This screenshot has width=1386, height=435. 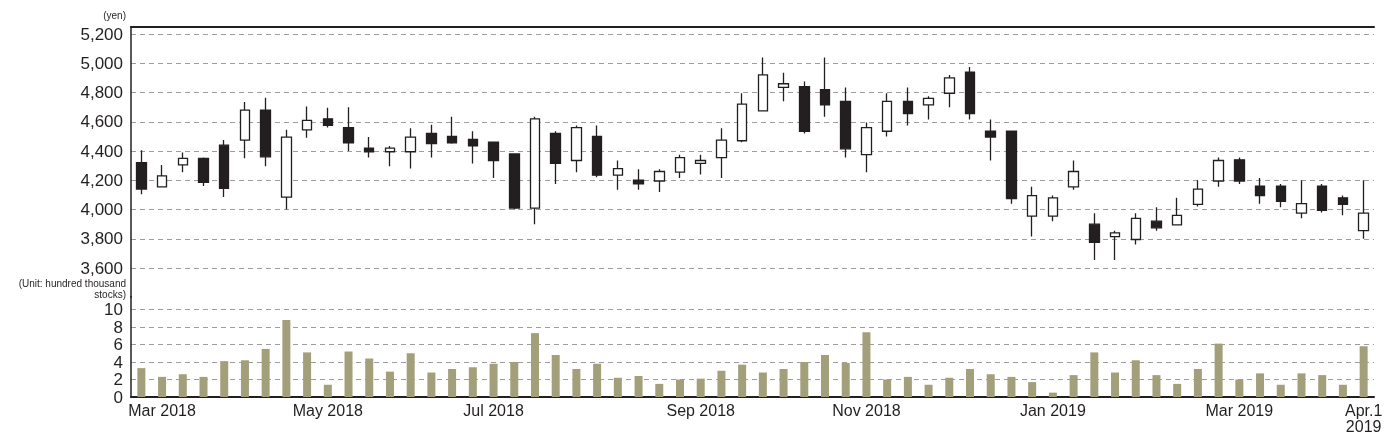 What do you see at coordinates (118, 345) in the screenshot?
I see `y-tick-label: 6` at bounding box center [118, 345].